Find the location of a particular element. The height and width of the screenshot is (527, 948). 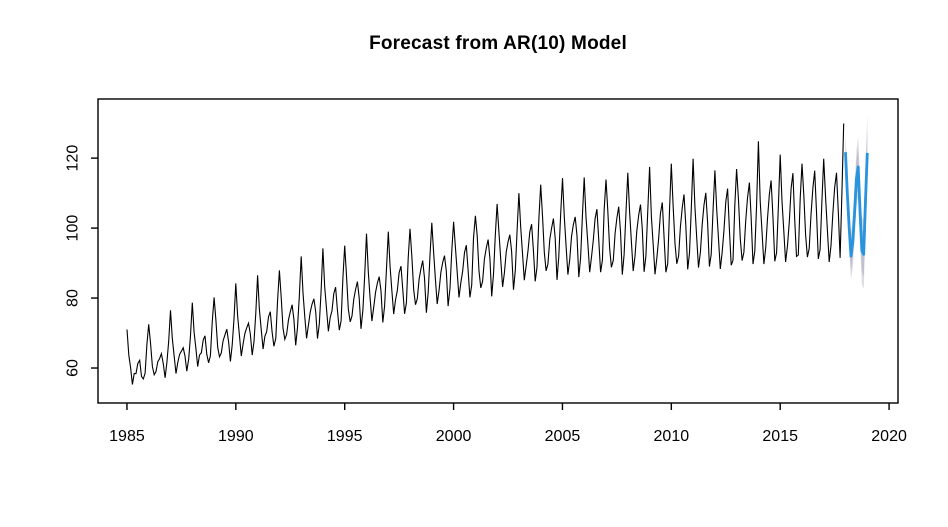

x-axis-tick-label: 1990 is located at coordinates (236, 436).